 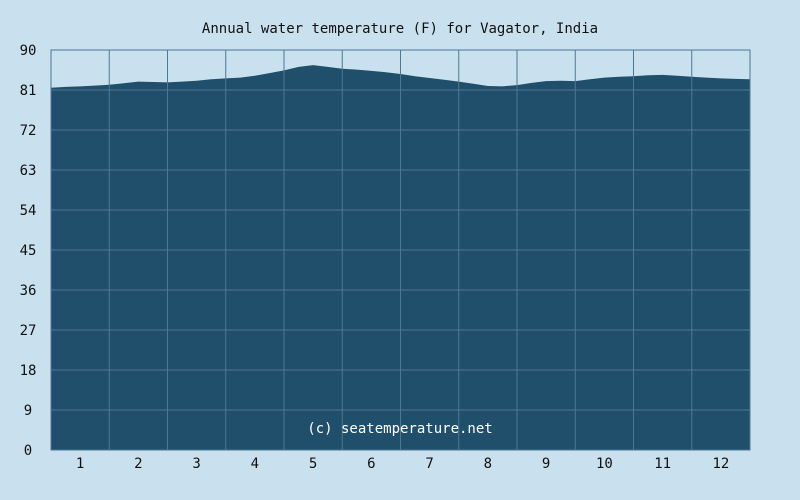 I want to click on x-tick-label: 1, so click(x=80, y=464).